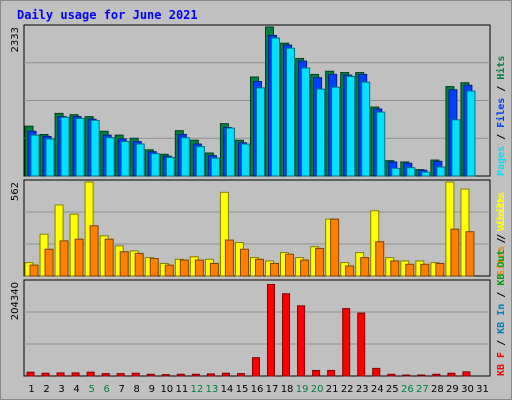  I want to click on panel-hits-legend: Pages / Files / Hits, so click(501, 116).